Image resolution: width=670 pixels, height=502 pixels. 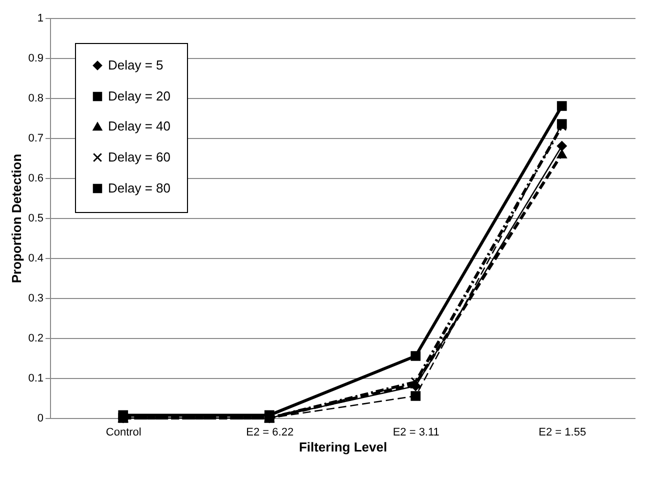 What do you see at coordinates (36, 338) in the screenshot?
I see `y-tick-label: 0.2` at bounding box center [36, 338].